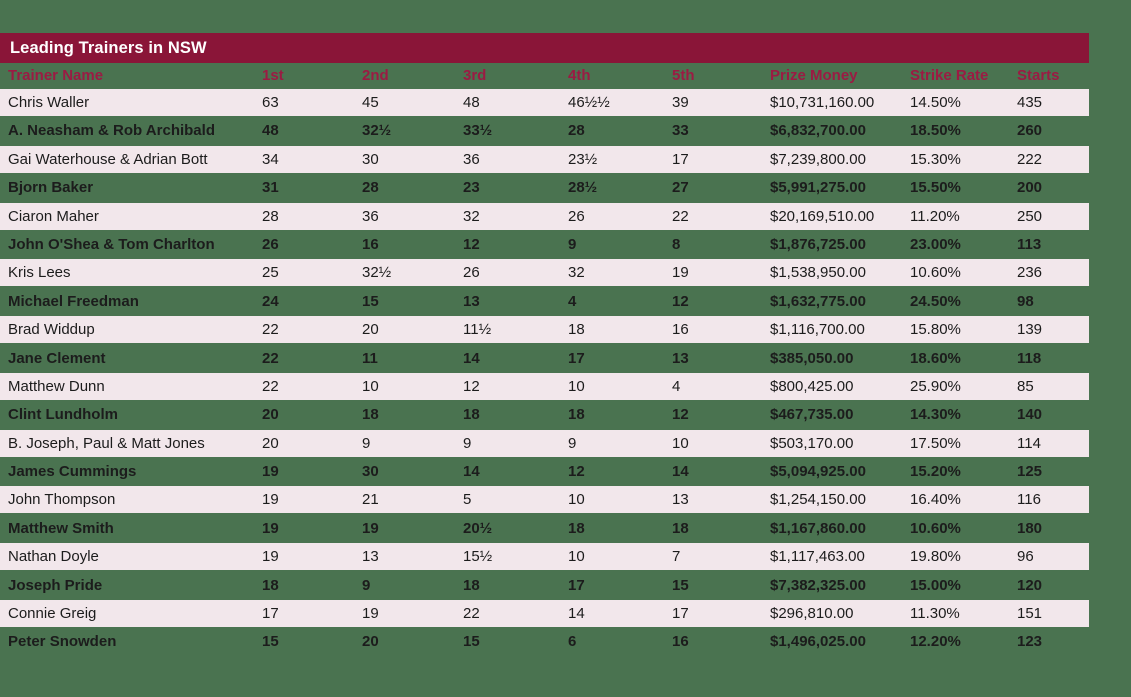 The image size is (1131, 697). I want to click on value-cell: $467,735.00, so click(812, 415).